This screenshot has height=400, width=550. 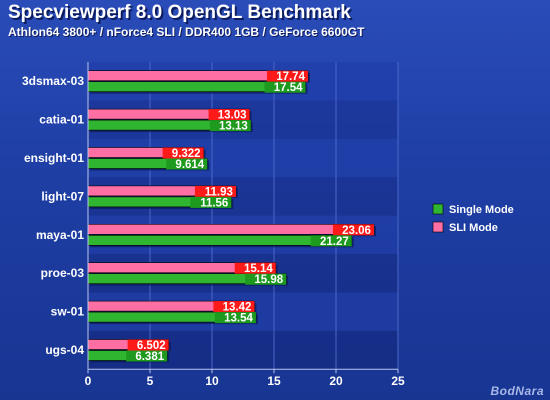 I want to click on value-label: 6.502, so click(x=151, y=346).